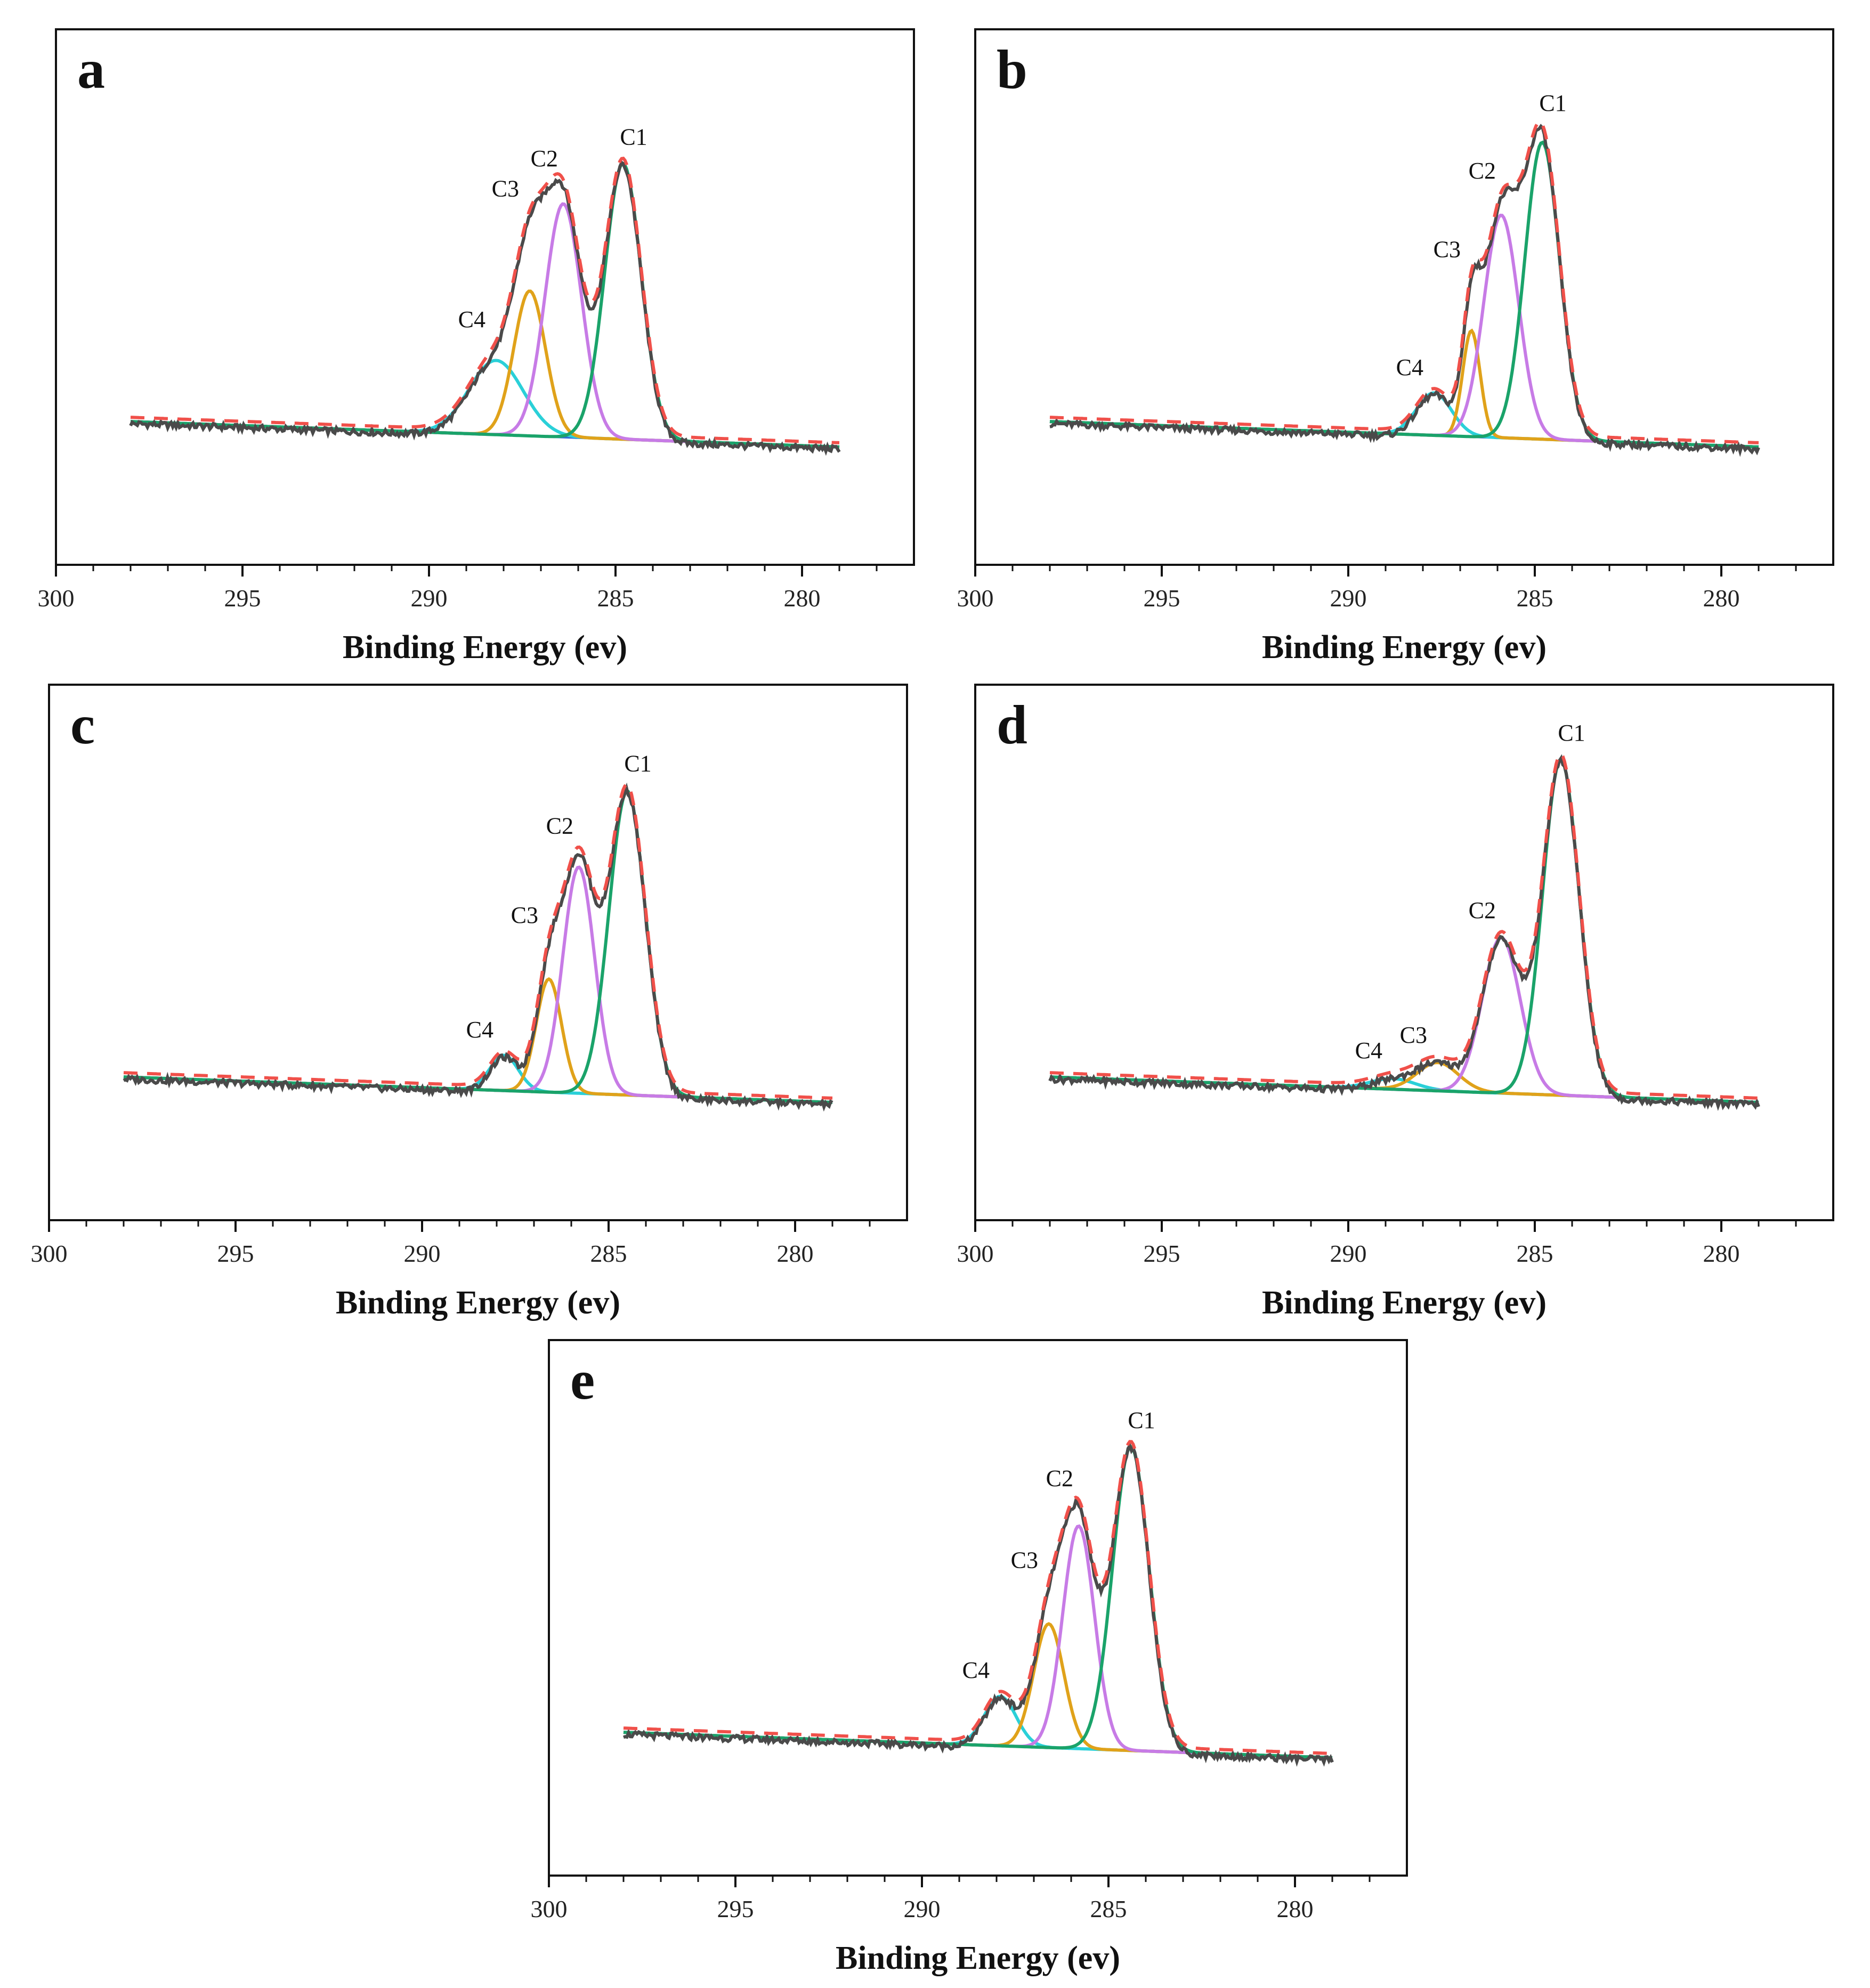 Image resolution: width=1870 pixels, height=1988 pixels. I want to click on panel-letter: b, so click(1012, 69).